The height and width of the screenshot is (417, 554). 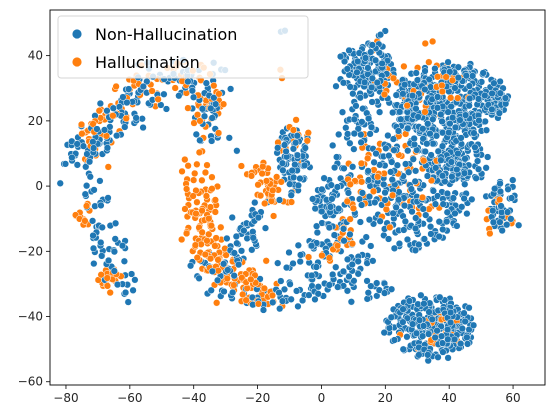 What do you see at coordinates (77, 34) in the screenshot?
I see `legend-marker-non-hallucination` at bounding box center [77, 34].